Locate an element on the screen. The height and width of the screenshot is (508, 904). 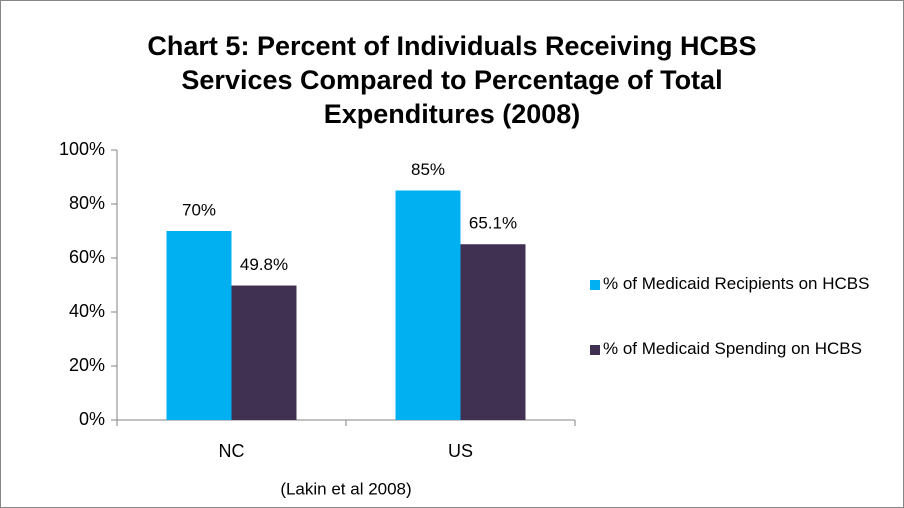
y-tick-label: 20% is located at coordinates (87, 365).